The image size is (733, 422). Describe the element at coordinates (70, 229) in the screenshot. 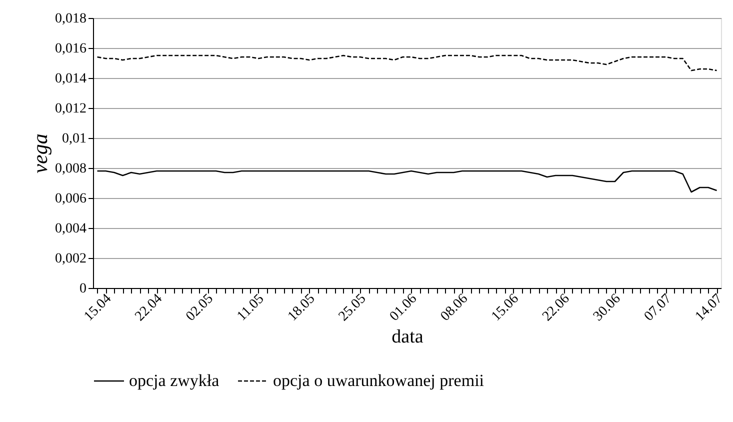

I see `y-tick-label: 0,004` at that location.